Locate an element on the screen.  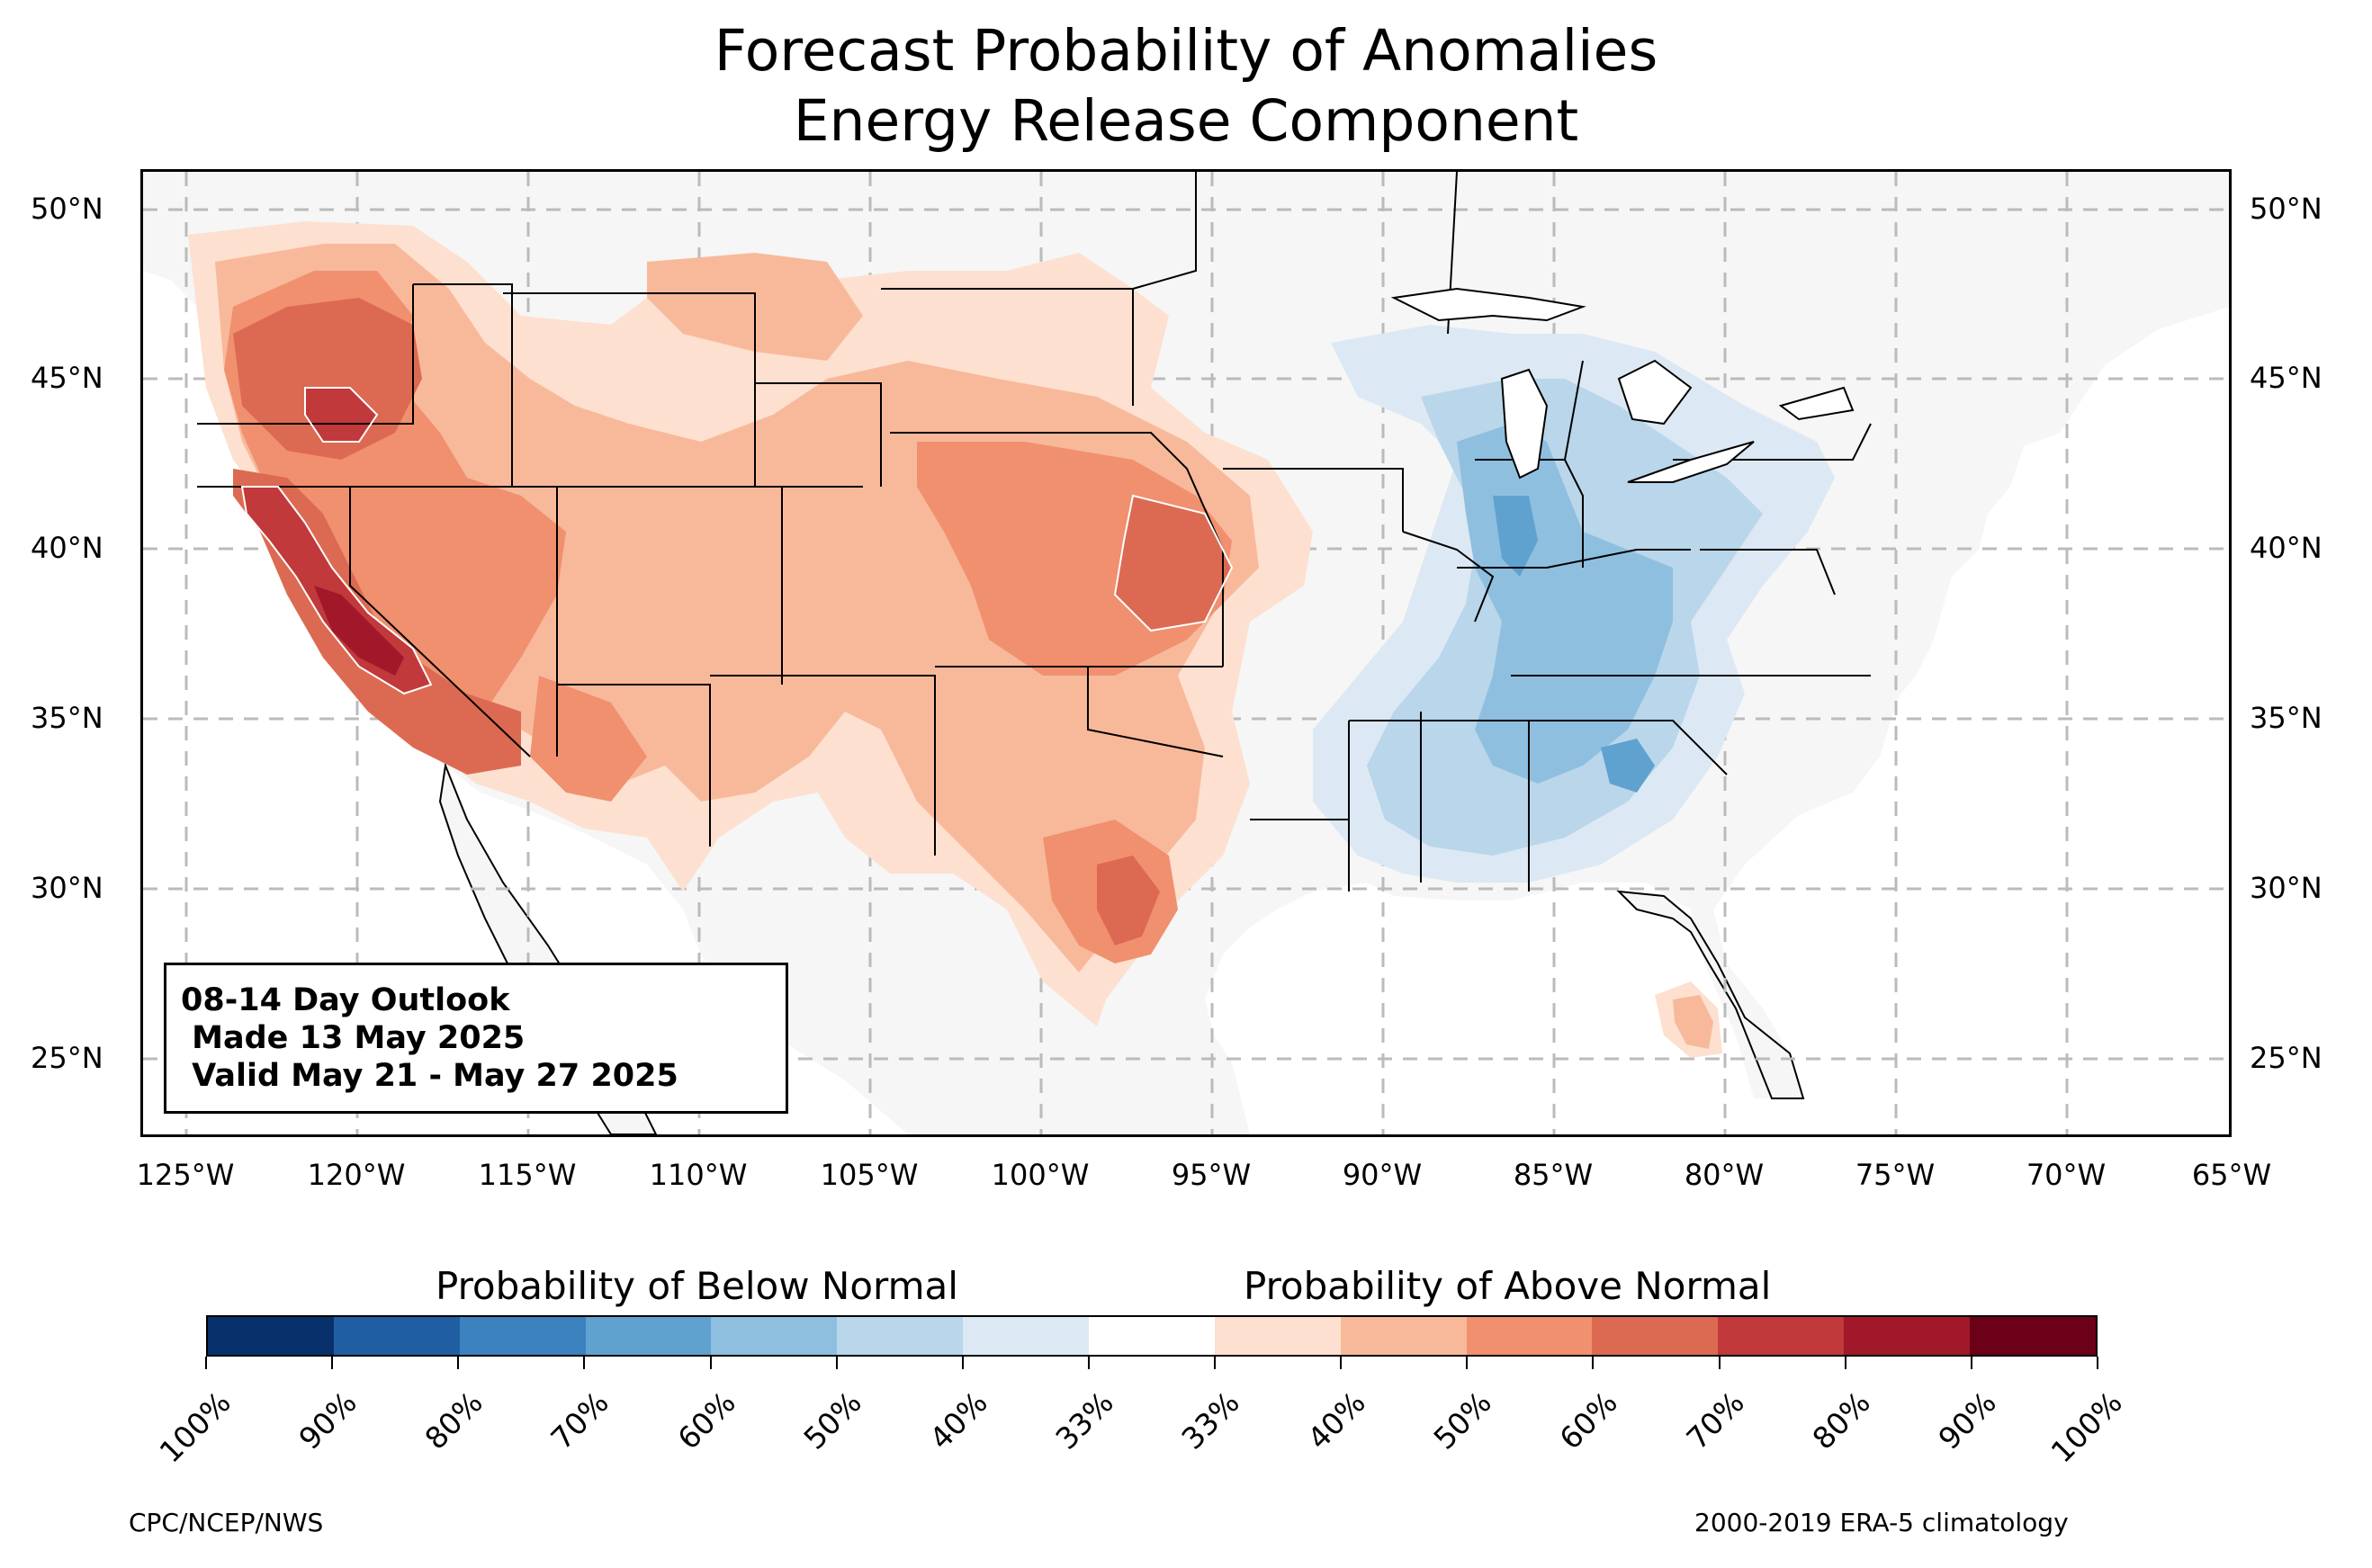
lon-label-65w: 65°W is located at coordinates (2232, 1175).